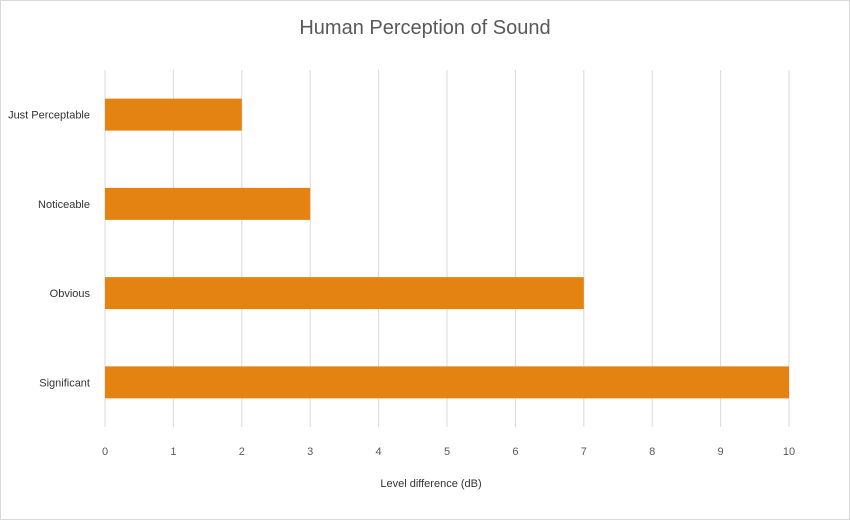 The width and height of the screenshot is (850, 520). Describe the element at coordinates (652, 452) in the screenshot. I see `x-tick-label: 8` at that location.